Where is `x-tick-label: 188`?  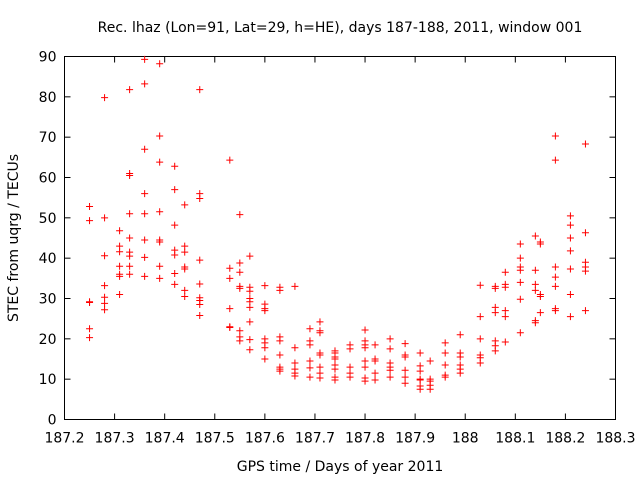 x-tick-label: 188 is located at coordinates (465, 439).